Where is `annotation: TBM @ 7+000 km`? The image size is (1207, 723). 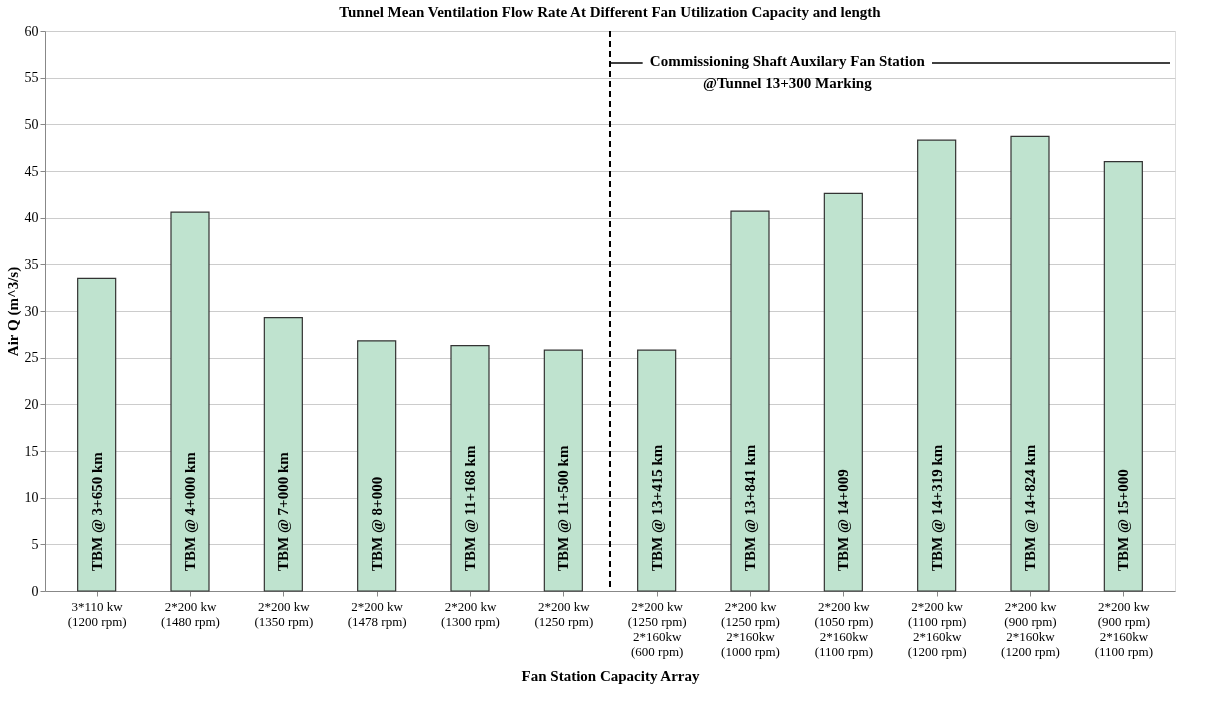 annotation: TBM @ 7+000 km is located at coordinates (283, 511).